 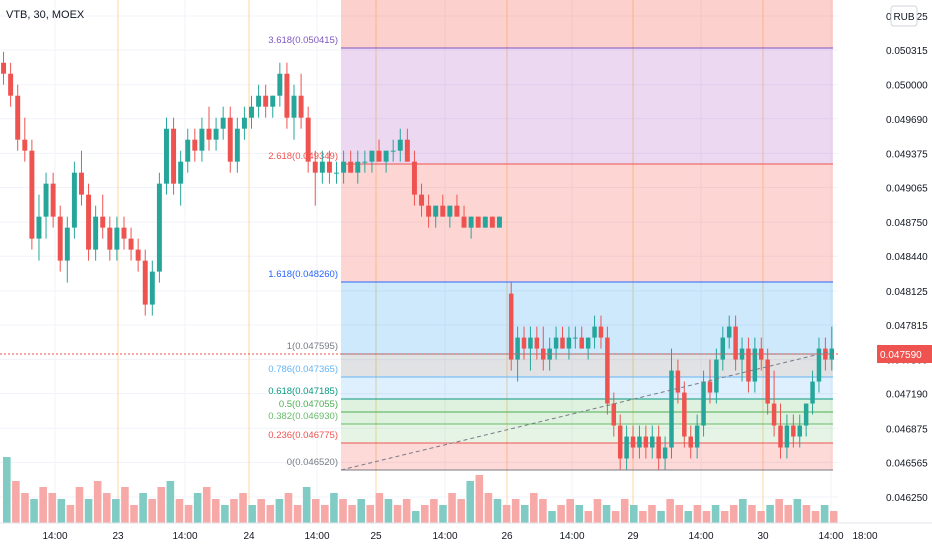 I want to click on price-tick-label: 0.049375, so click(x=907, y=154).